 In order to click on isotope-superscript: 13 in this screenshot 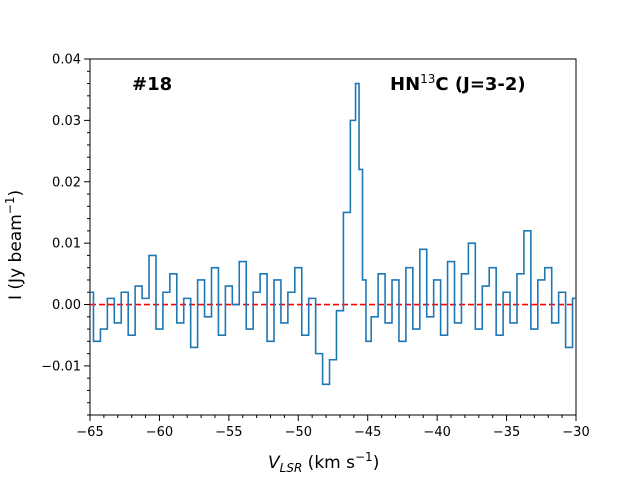, I will do `click(427, 79)`.